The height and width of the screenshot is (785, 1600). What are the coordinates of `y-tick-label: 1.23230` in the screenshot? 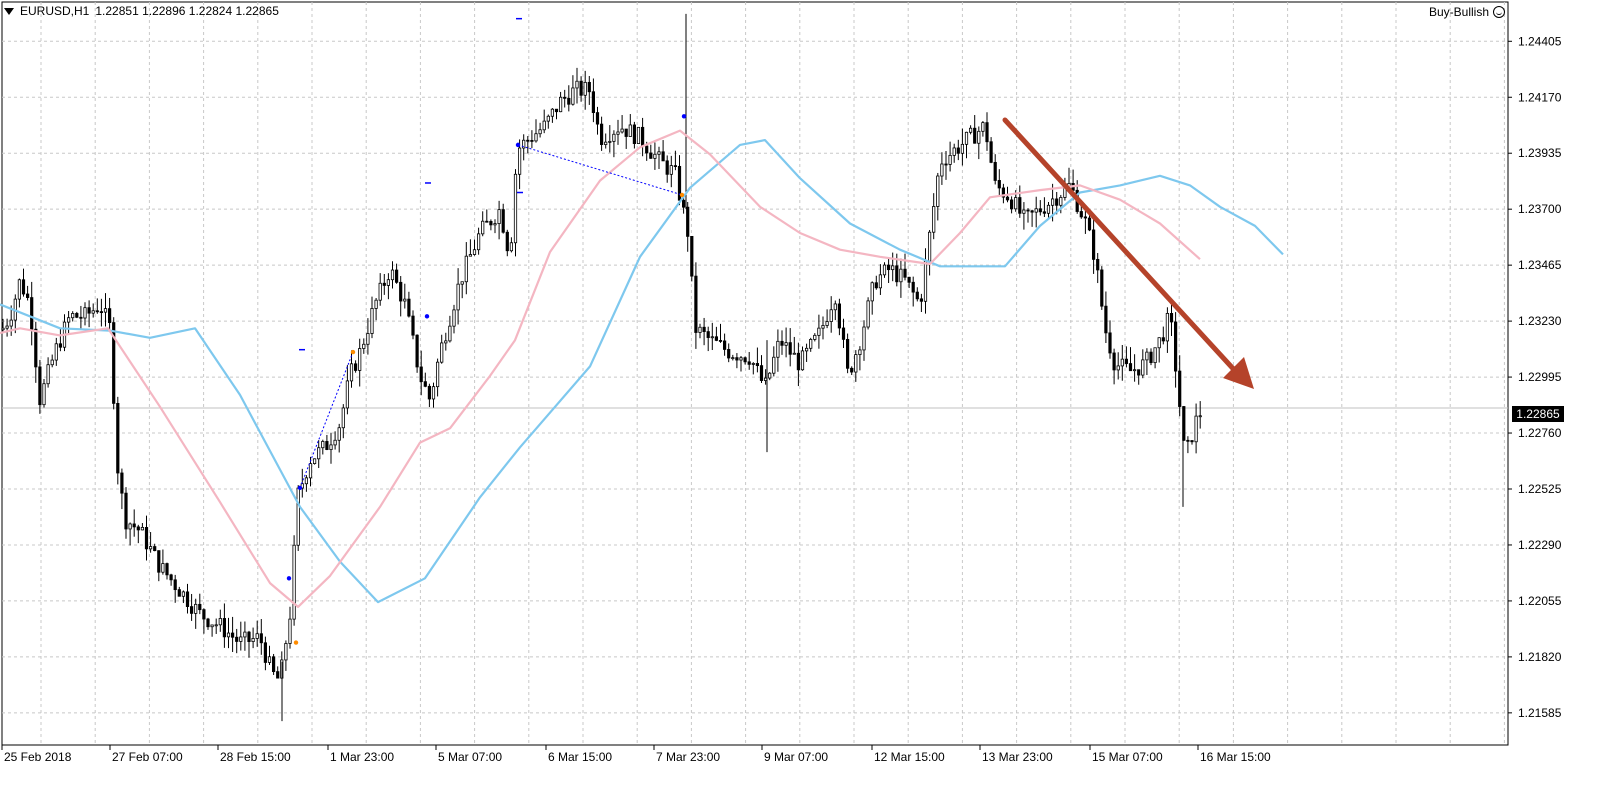 It's located at (1540, 321).